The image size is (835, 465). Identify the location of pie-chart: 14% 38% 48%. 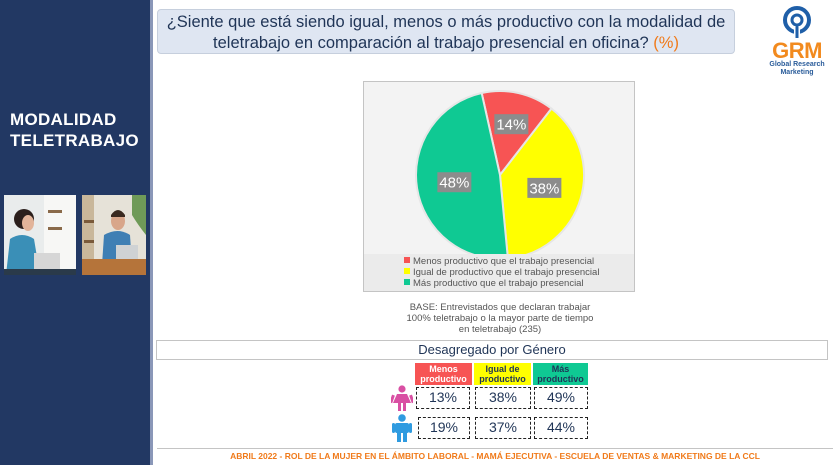
(500, 175).